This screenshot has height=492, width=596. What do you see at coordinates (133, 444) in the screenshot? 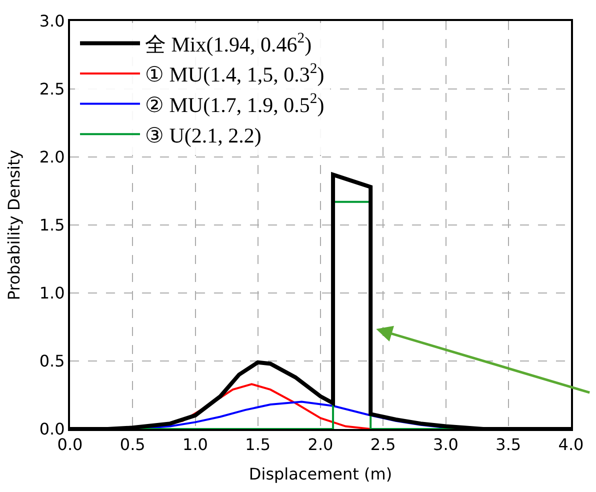
I see `x-tick-label: 0.5` at bounding box center [133, 444].